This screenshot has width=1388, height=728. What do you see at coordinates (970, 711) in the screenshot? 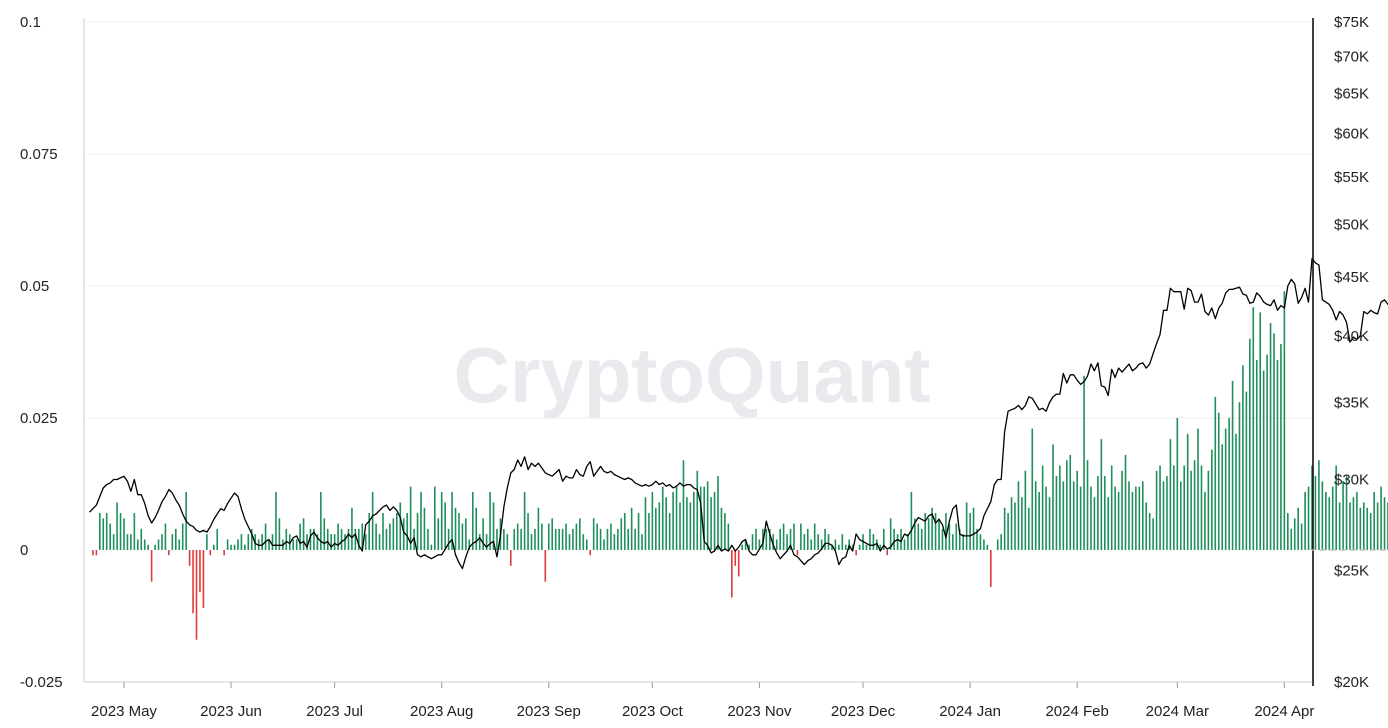
I see `x-tick-label: 2024 Jan` at bounding box center [970, 711].